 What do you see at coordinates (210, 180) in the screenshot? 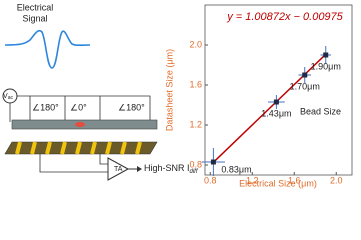
I see `x-tick-label: 0.8` at bounding box center [210, 180].